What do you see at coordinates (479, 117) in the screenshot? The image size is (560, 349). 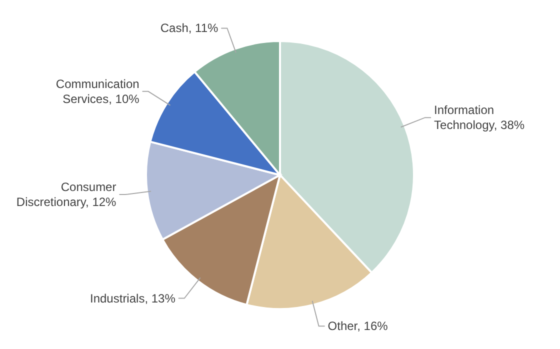 I see `slice-label: Information Technology, 38%` at bounding box center [479, 117].